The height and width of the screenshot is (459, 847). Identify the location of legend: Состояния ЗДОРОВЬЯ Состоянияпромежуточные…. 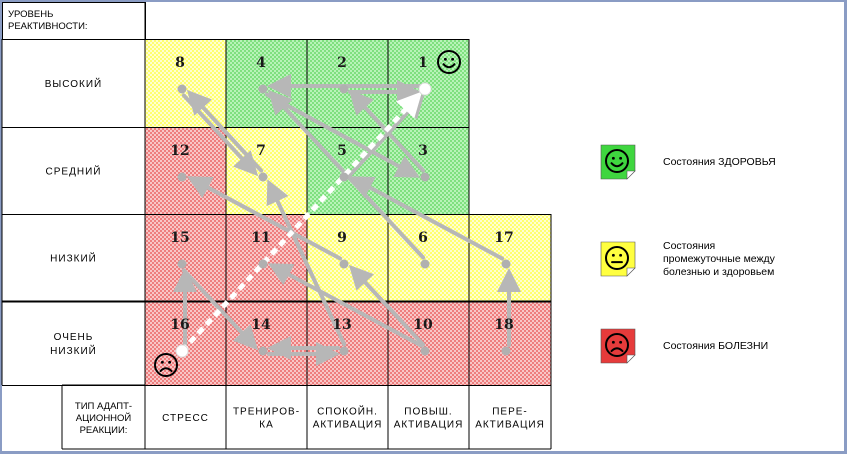
(688, 254).